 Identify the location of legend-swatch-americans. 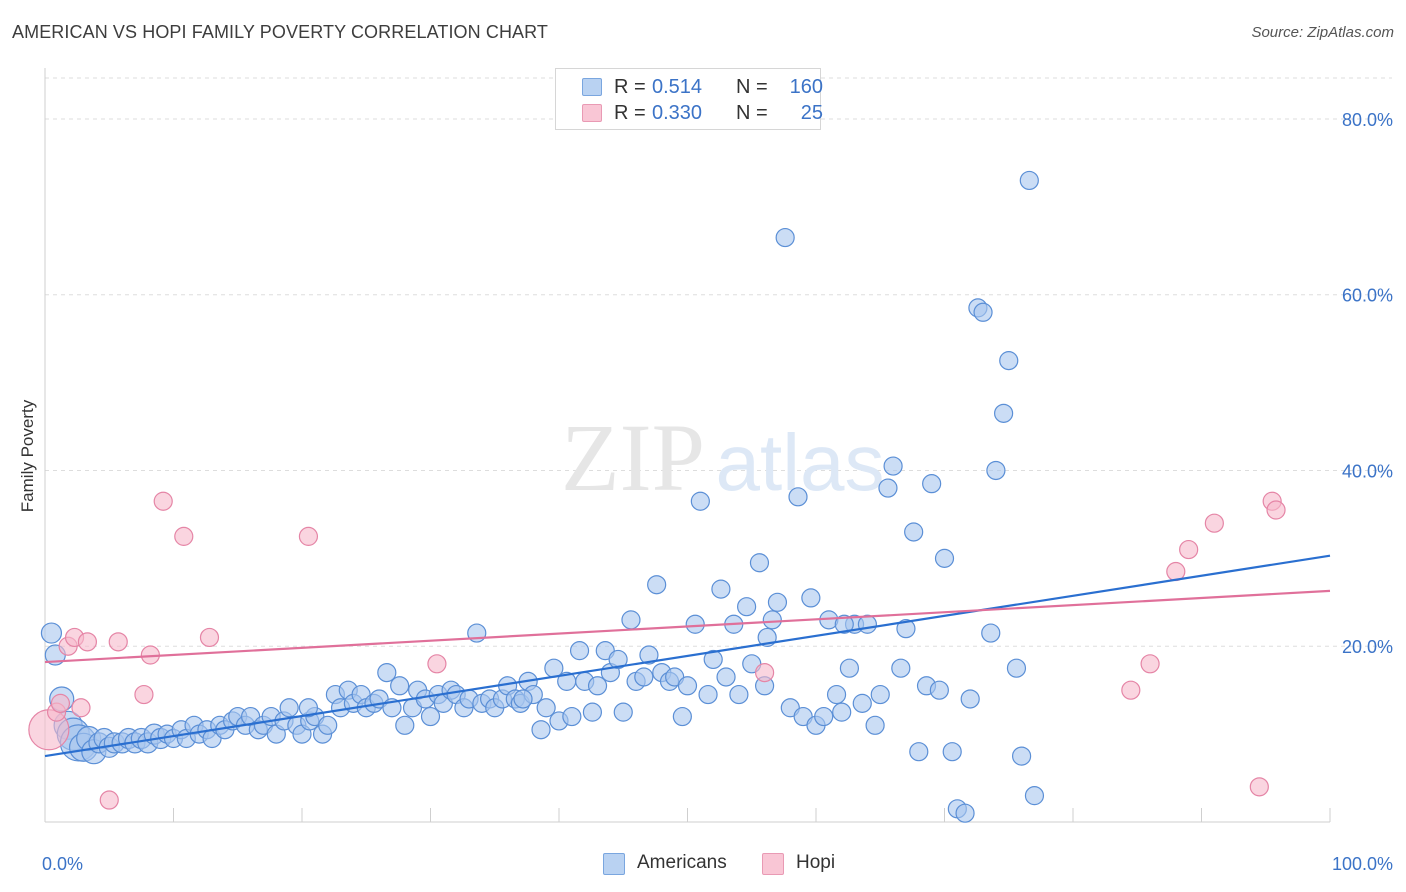
(592, 87).